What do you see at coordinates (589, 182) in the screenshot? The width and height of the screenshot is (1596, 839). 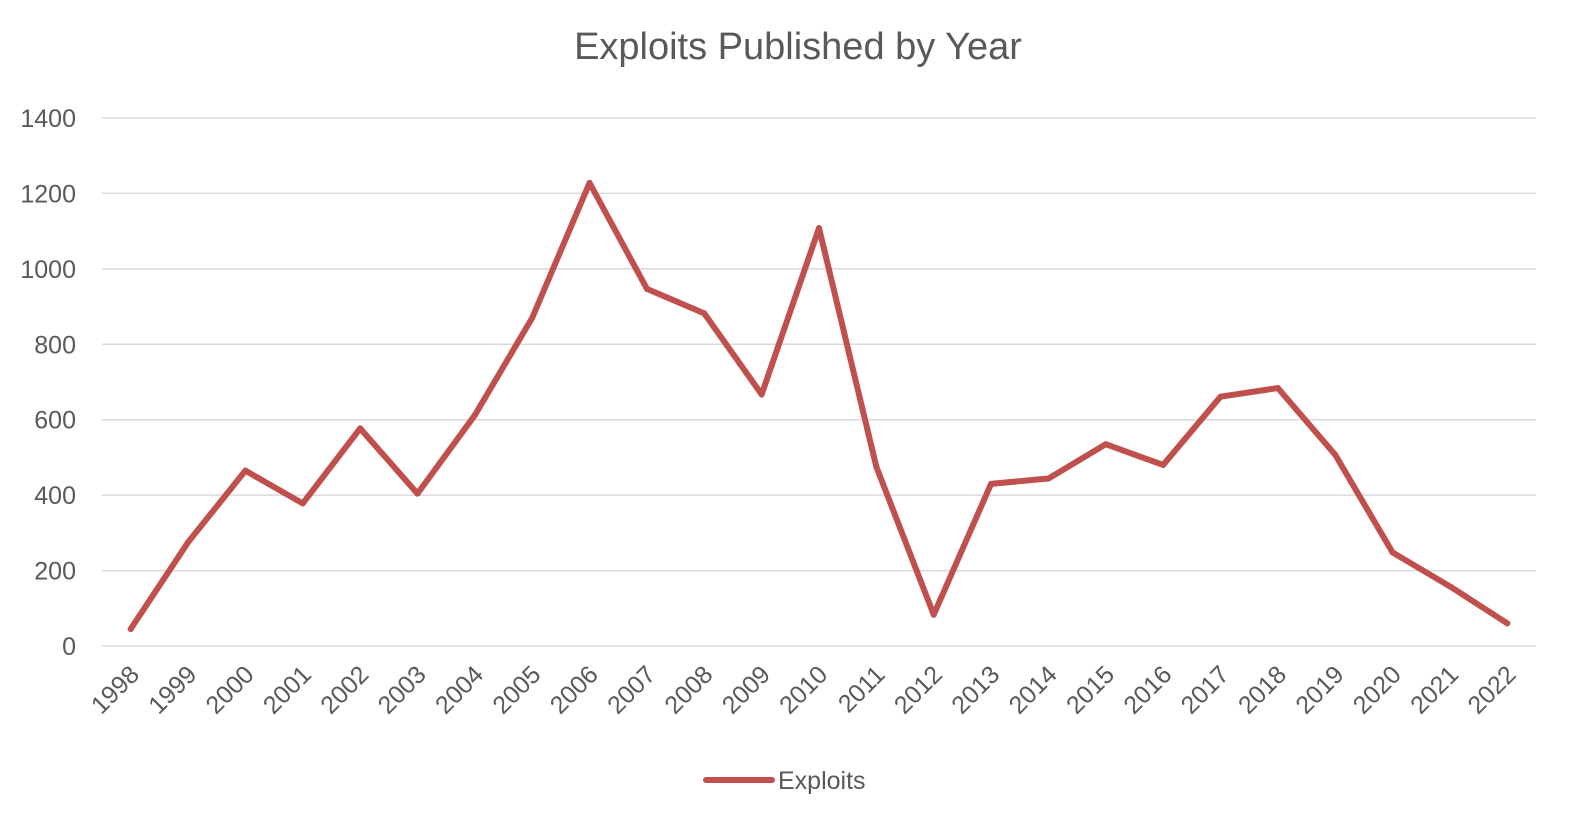 I see `data-point-2006` at bounding box center [589, 182].